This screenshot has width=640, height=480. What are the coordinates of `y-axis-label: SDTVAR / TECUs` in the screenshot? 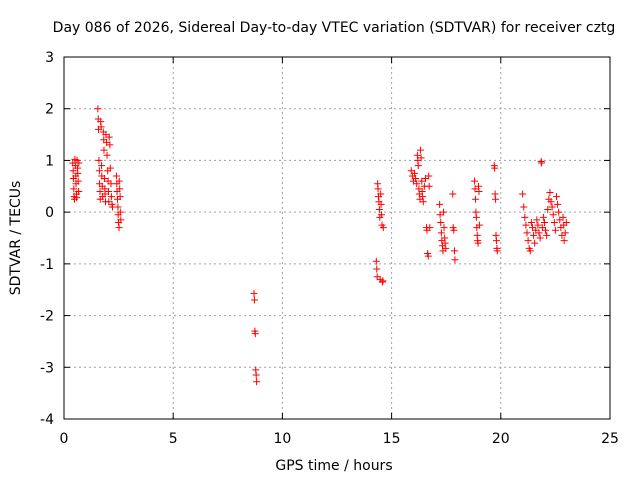 It's located at (16, 238).